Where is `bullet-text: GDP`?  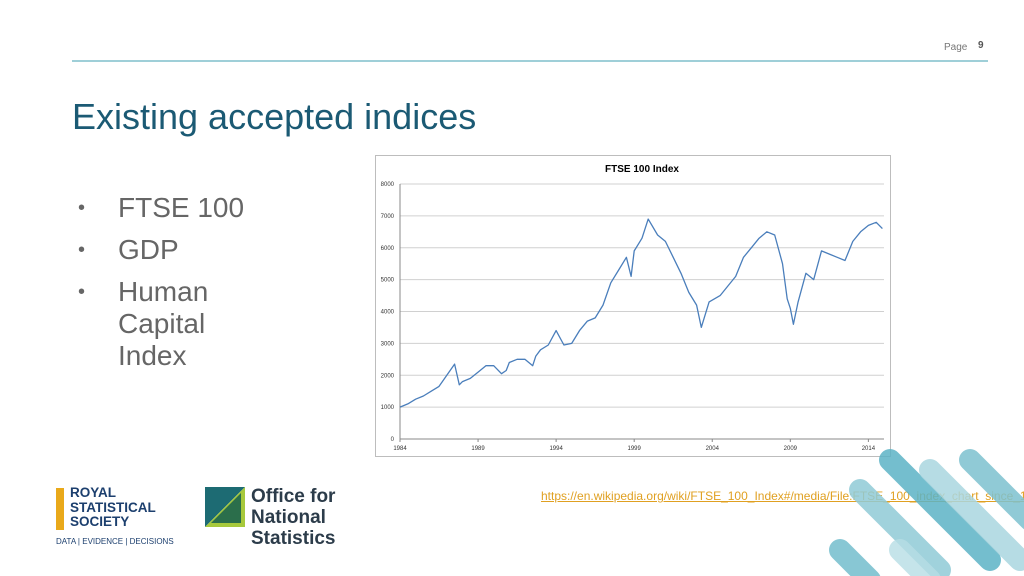
bullet-text: GDP is located at coordinates (148, 249).